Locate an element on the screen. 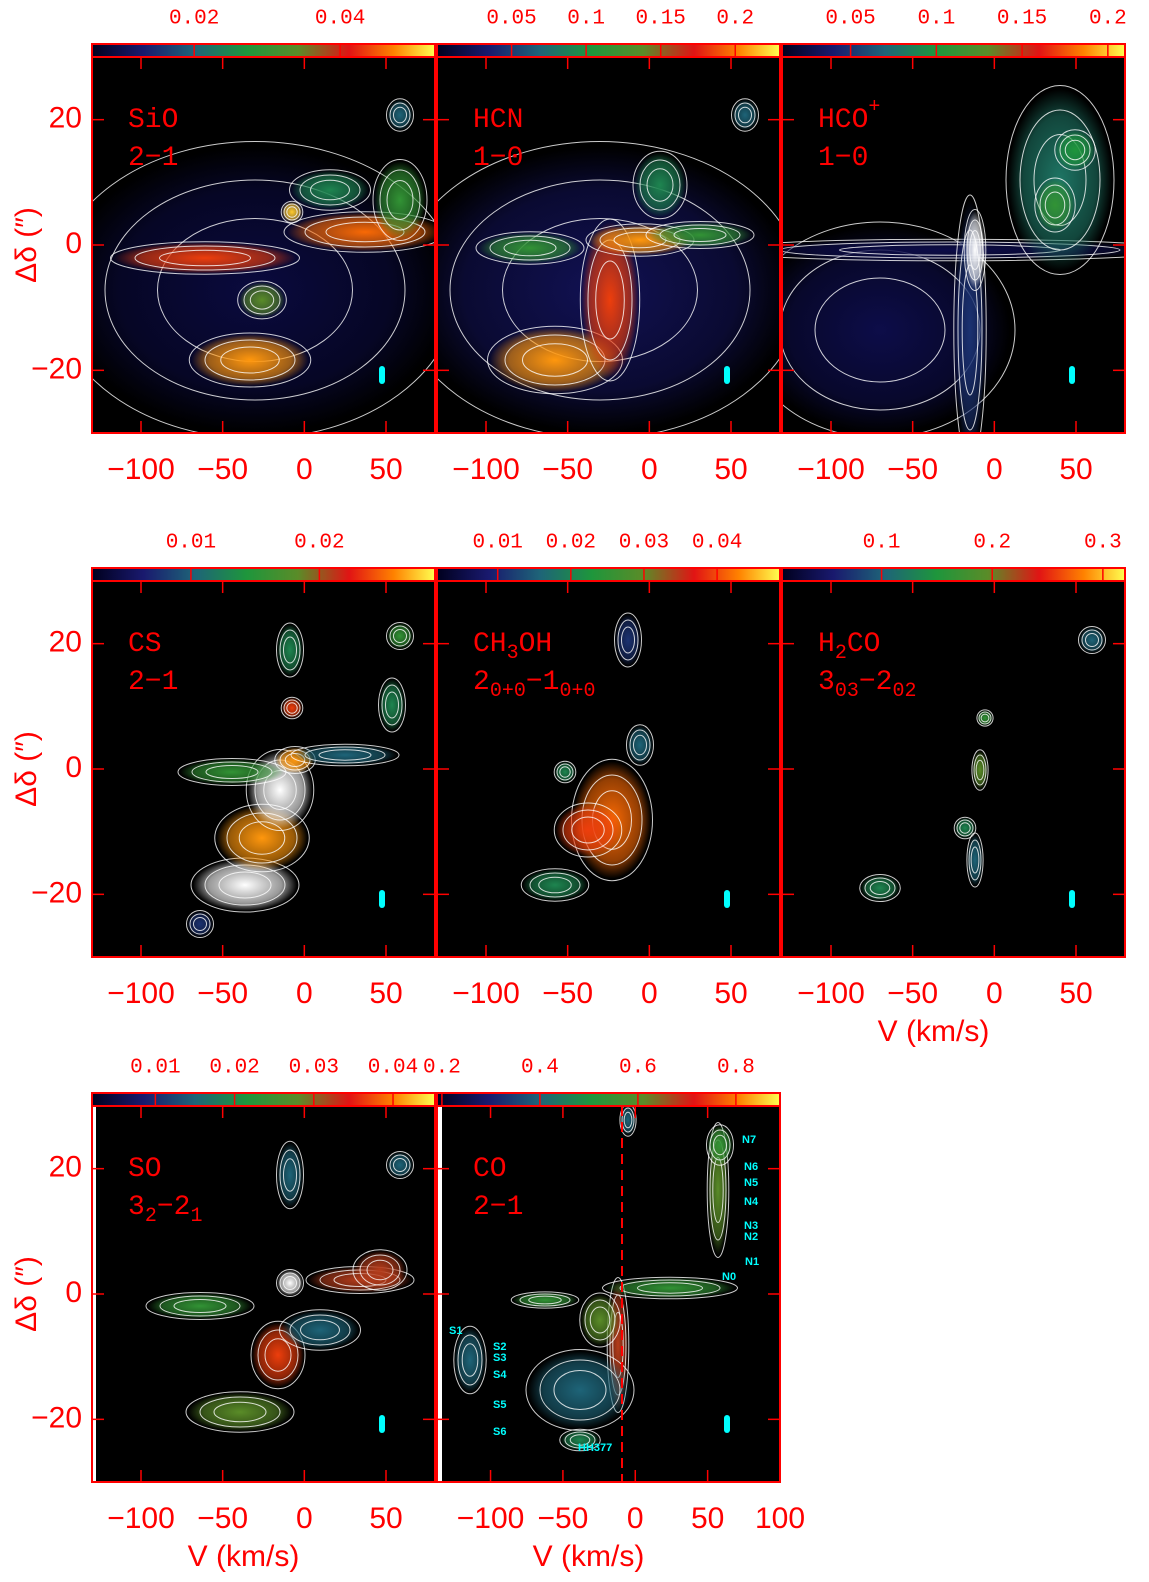  annotation: N5 is located at coordinates (751, 1183).